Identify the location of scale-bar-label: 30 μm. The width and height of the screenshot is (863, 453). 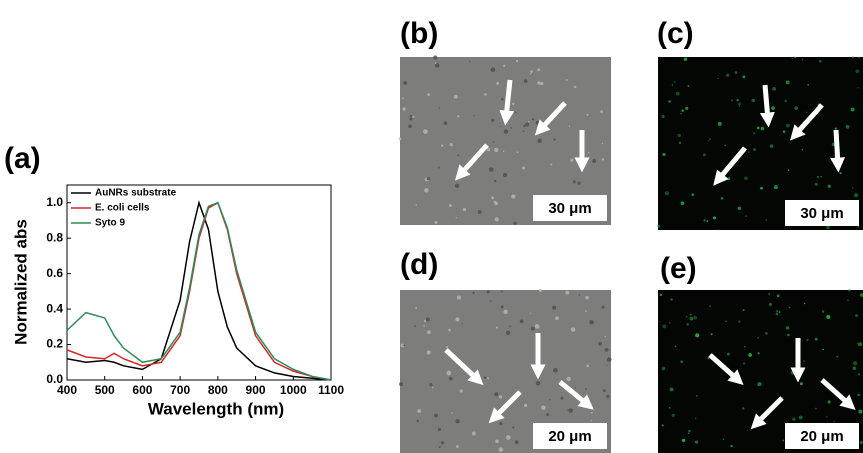
(569, 208).